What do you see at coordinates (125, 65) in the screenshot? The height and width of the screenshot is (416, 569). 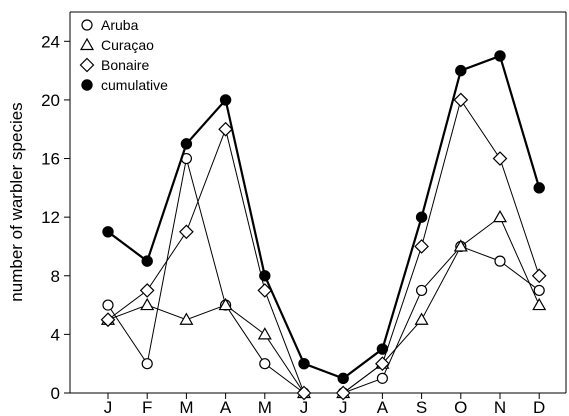 I see `legend-label: Bonaire` at bounding box center [125, 65].